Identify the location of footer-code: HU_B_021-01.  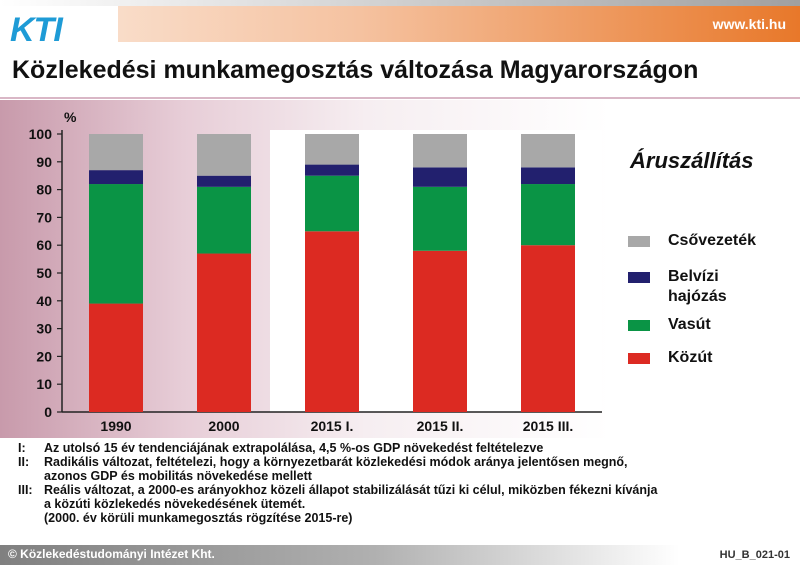
(754, 555).